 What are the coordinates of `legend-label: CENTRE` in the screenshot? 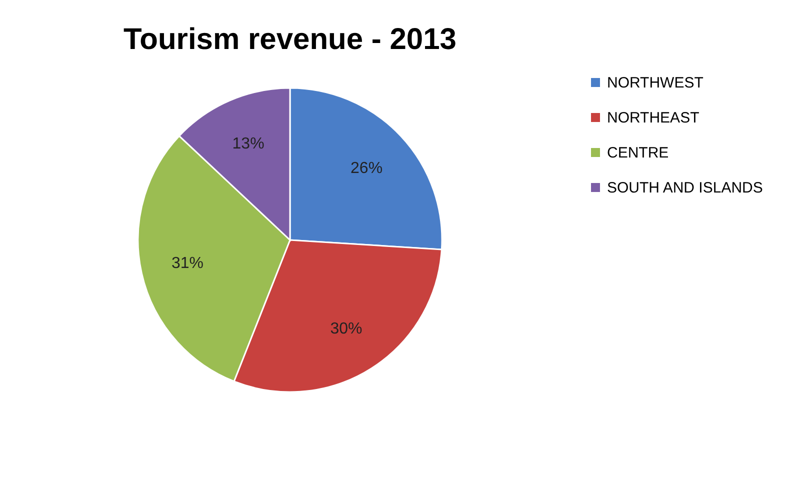 It's located at (638, 153).